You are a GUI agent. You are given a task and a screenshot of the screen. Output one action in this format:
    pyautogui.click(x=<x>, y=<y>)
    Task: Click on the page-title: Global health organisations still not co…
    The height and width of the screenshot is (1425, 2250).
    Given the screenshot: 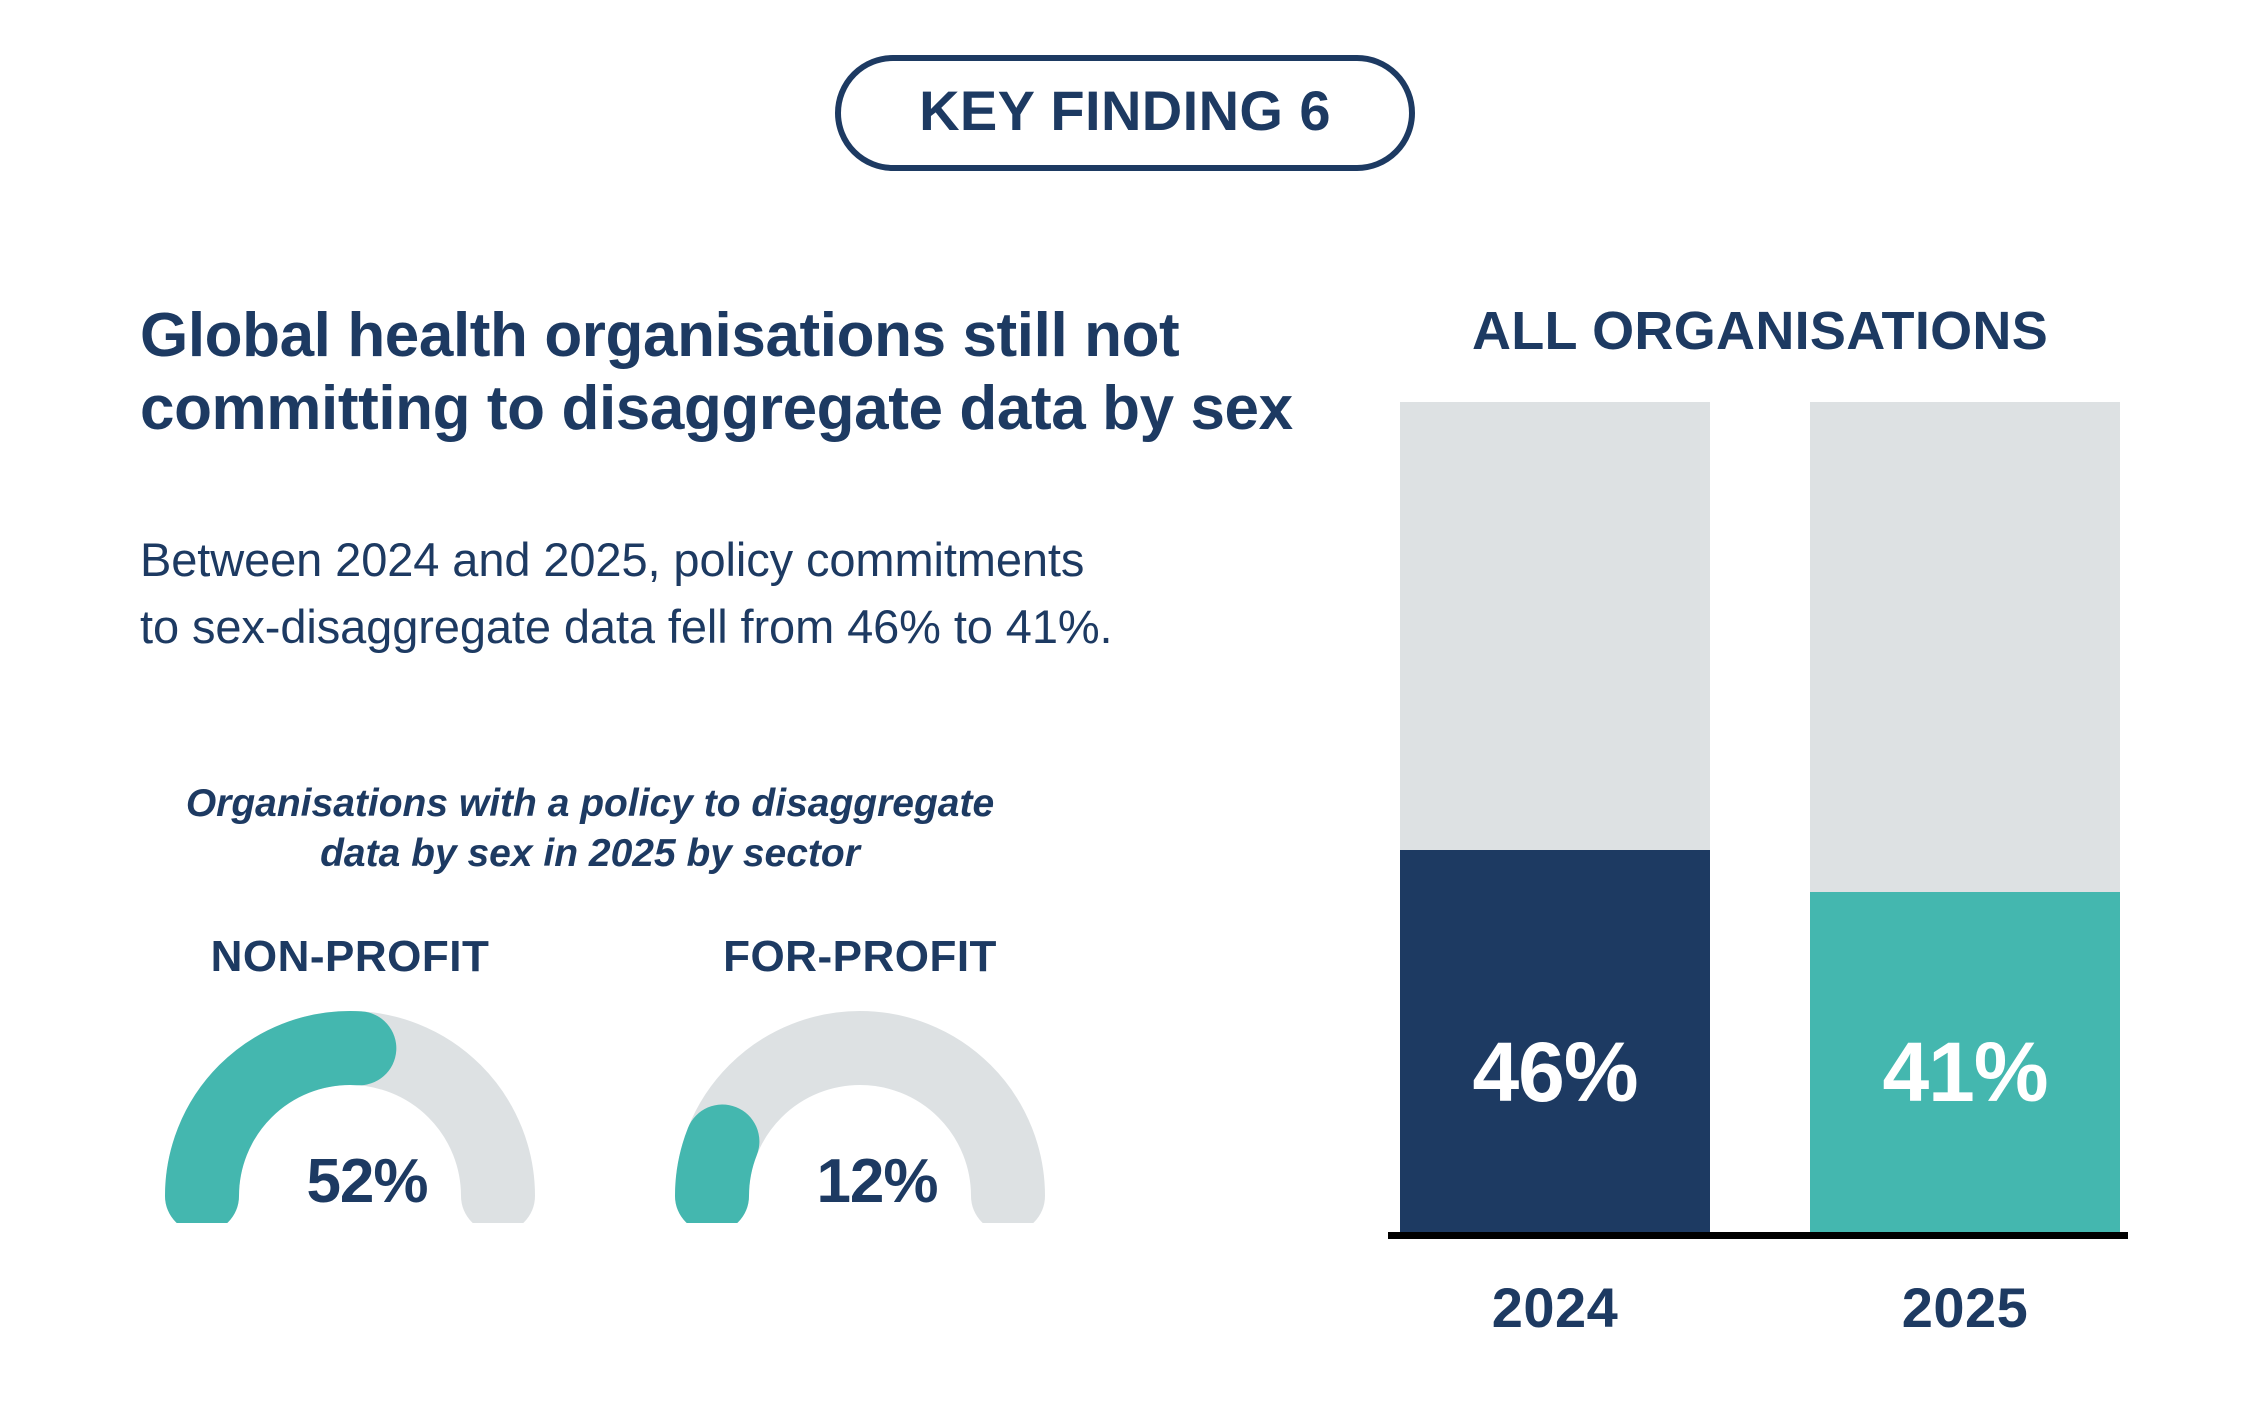 What is the action you would take?
    pyautogui.click(x=730, y=372)
    